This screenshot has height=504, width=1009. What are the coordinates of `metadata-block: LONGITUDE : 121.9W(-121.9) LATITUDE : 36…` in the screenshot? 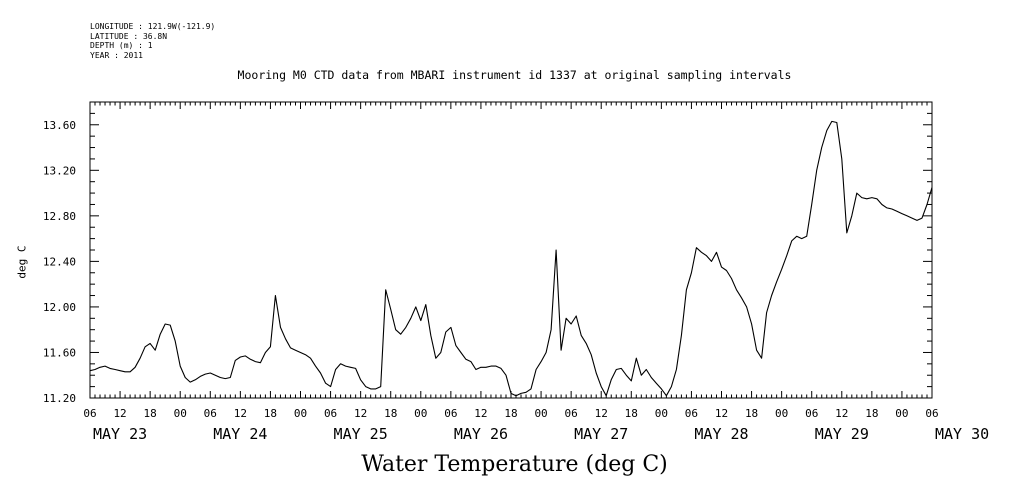 It's located at (152, 41).